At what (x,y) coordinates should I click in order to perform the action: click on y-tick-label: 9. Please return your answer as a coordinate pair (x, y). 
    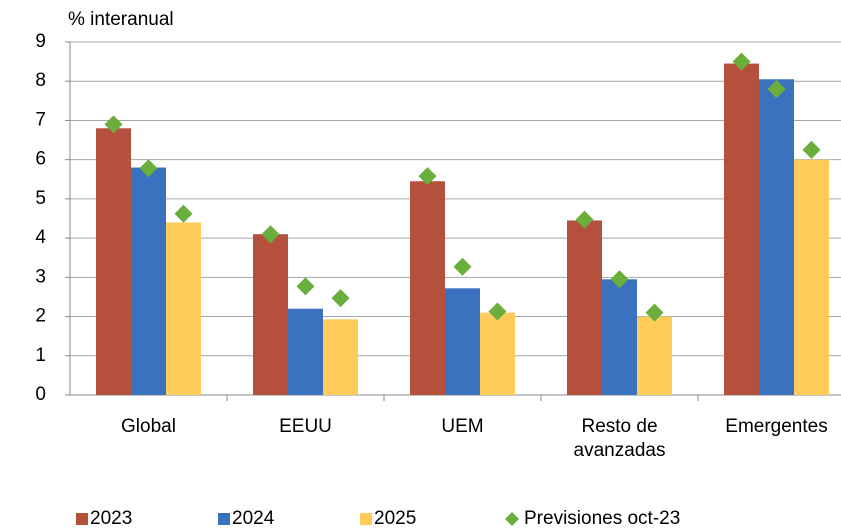
    Looking at the image, I should click on (40, 41).